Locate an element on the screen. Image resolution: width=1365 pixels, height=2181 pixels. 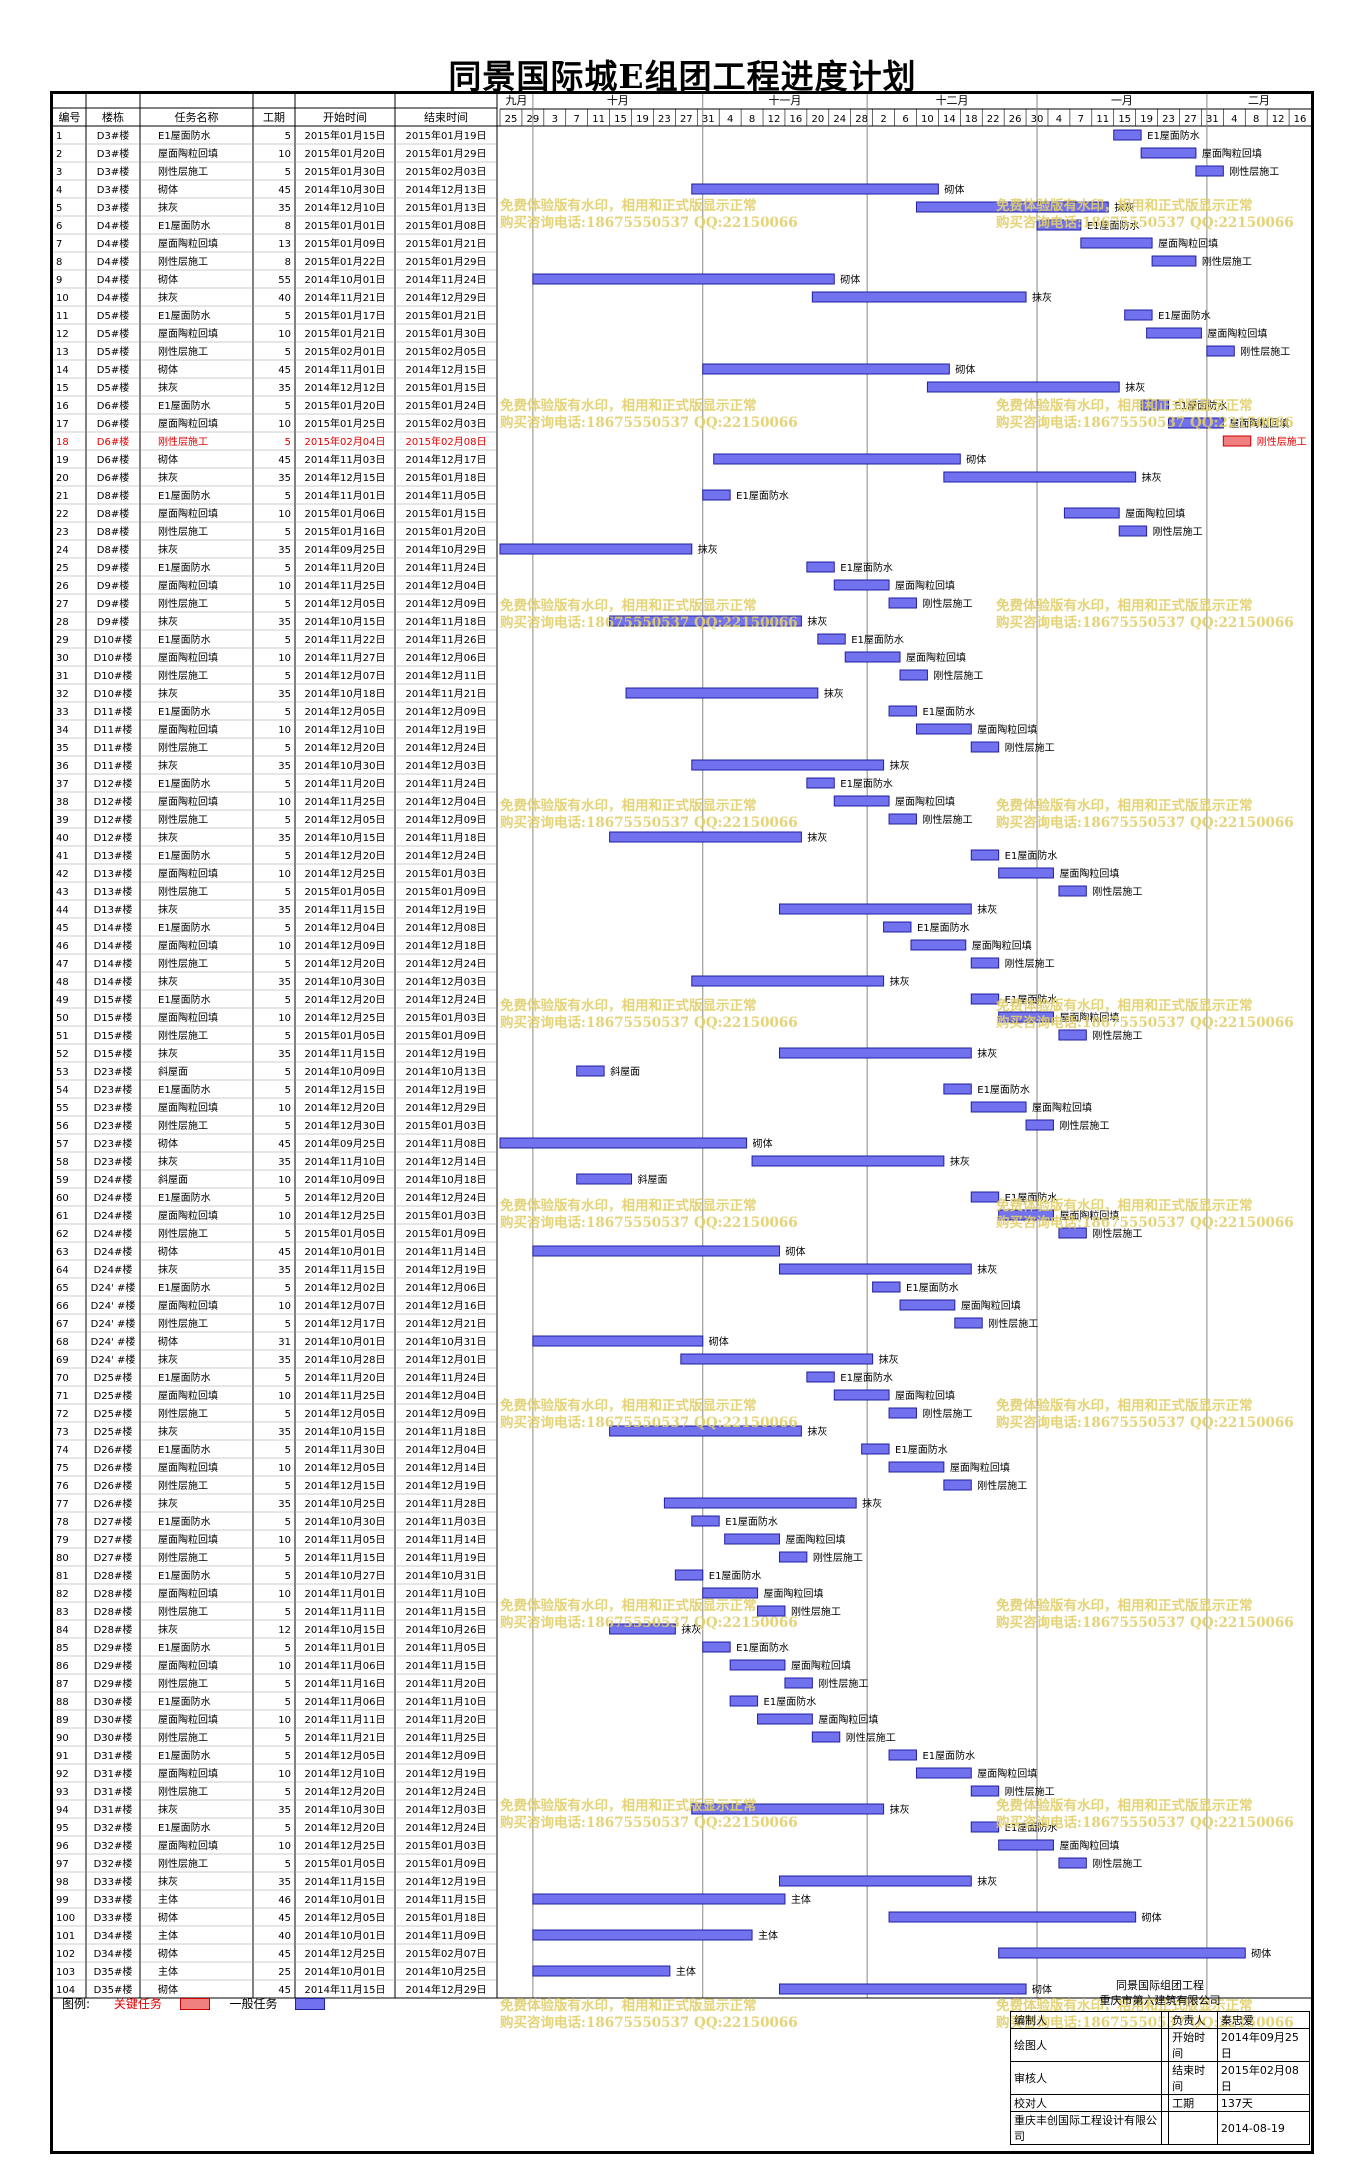
cell-duration: 10 is located at coordinates (284, 1540).